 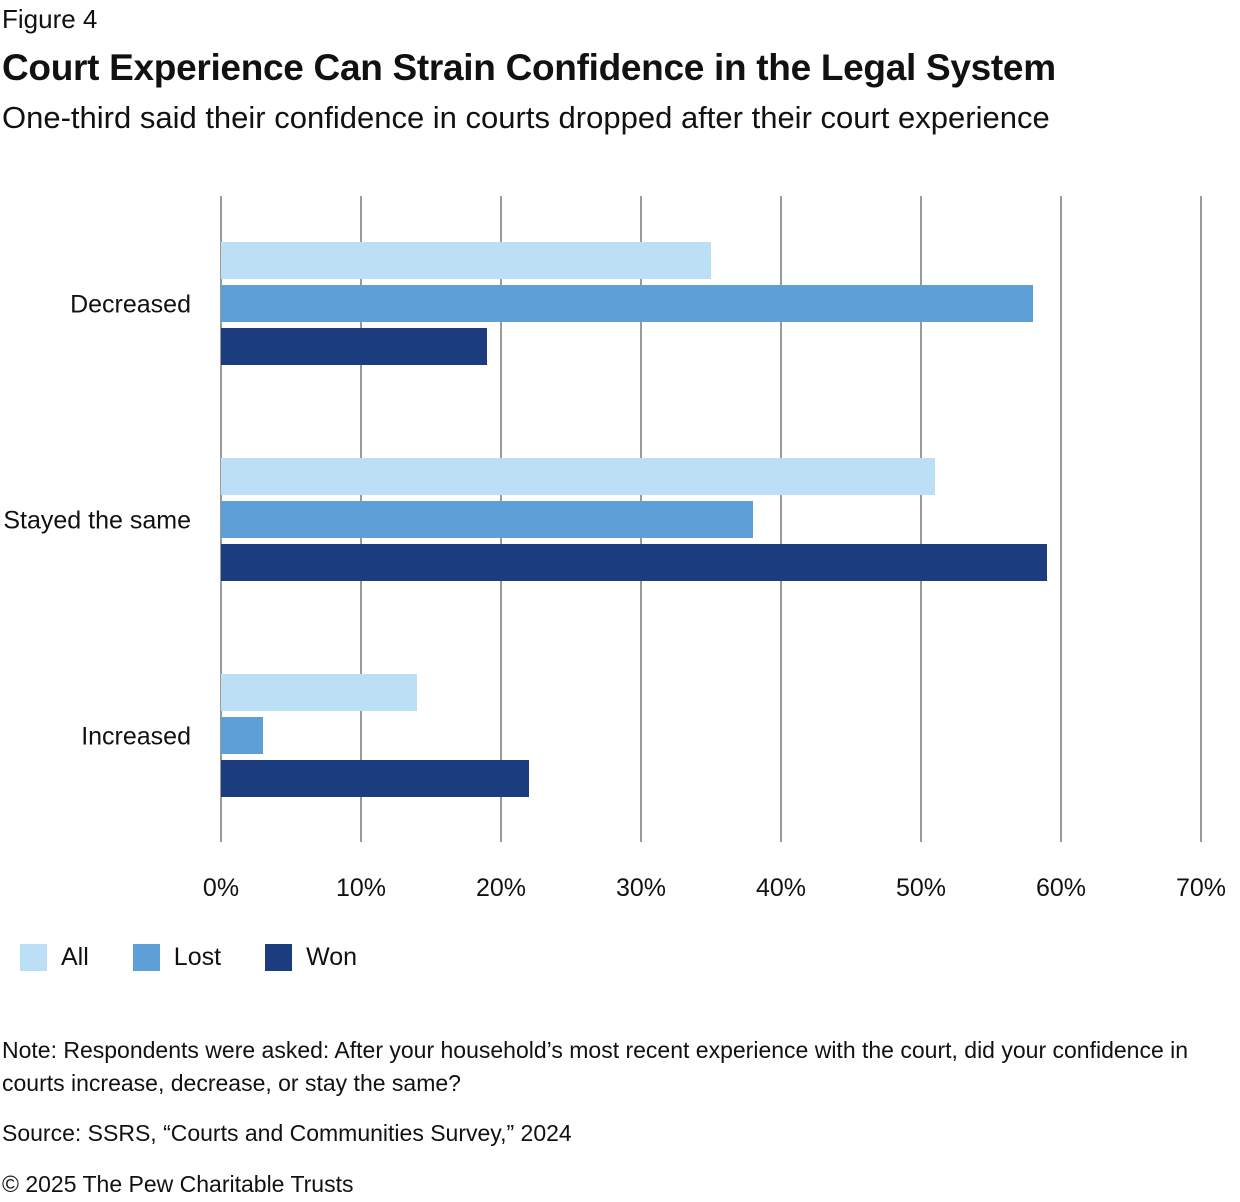 I want to click on legend: All Lost Won, so click(x=210, y=957).